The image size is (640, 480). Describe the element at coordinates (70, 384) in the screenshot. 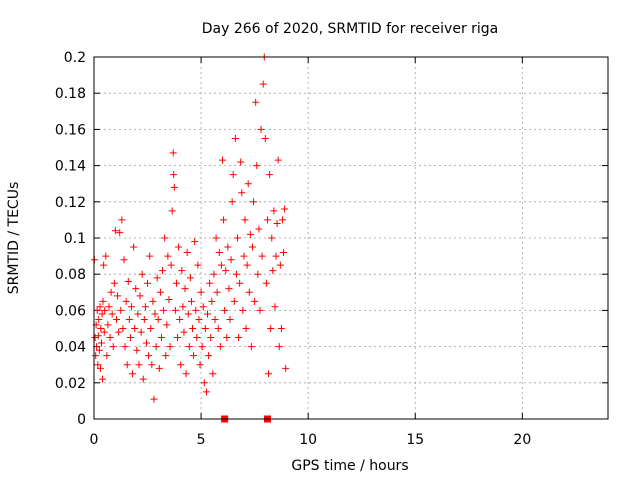

I see `y-tick-label: 0.02` at that location.